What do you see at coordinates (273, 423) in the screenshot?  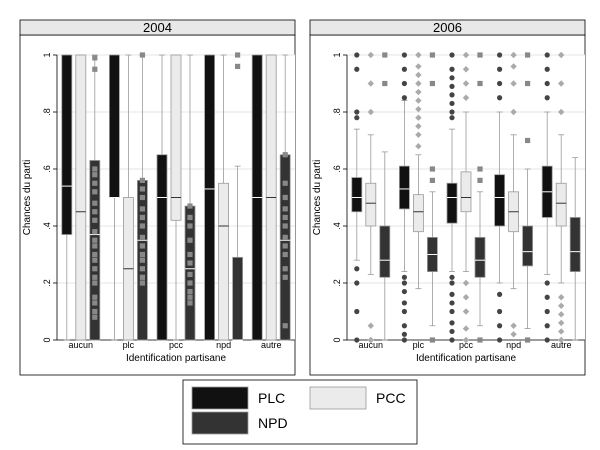 I see `legend-label-npd: NPD` at bounding box center [273, 423].